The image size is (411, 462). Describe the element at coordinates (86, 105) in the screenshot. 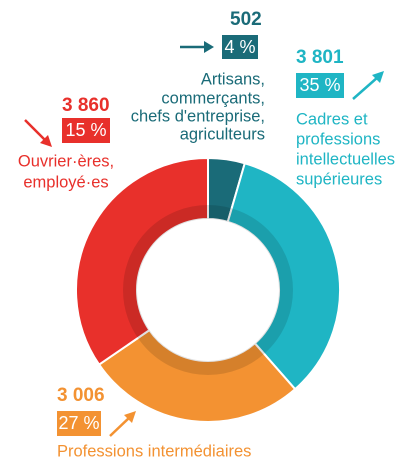

I see `value-label: 3 860` at that location.